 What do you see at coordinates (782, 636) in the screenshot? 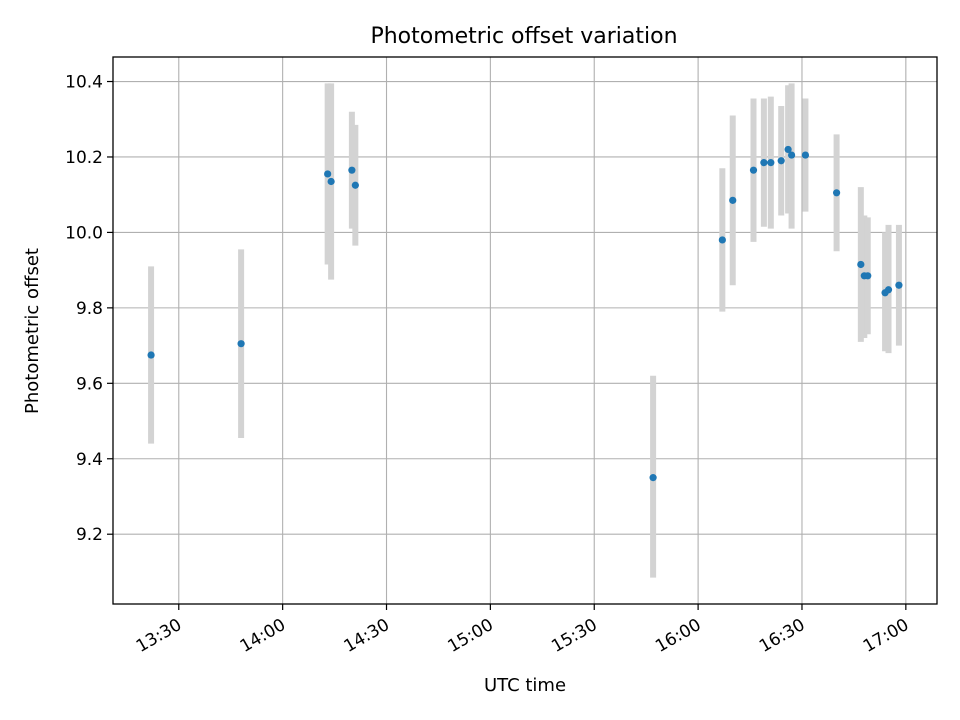
I see `x-tick-label: 16:30` at bounding box center [782, 636].